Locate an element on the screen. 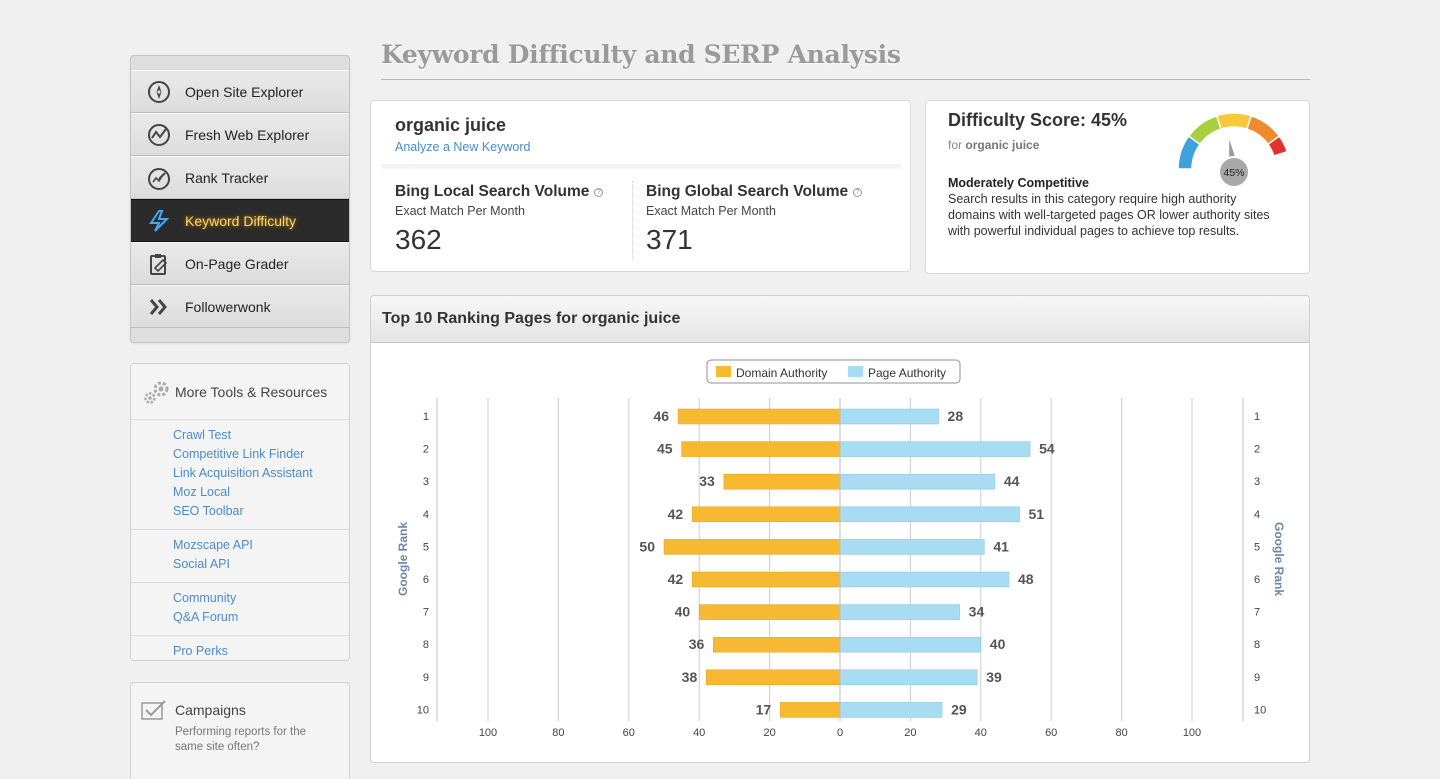 This screenshot has height=779, width=1440. left-rank-tick: 1 is located at coordinates (426, 417).